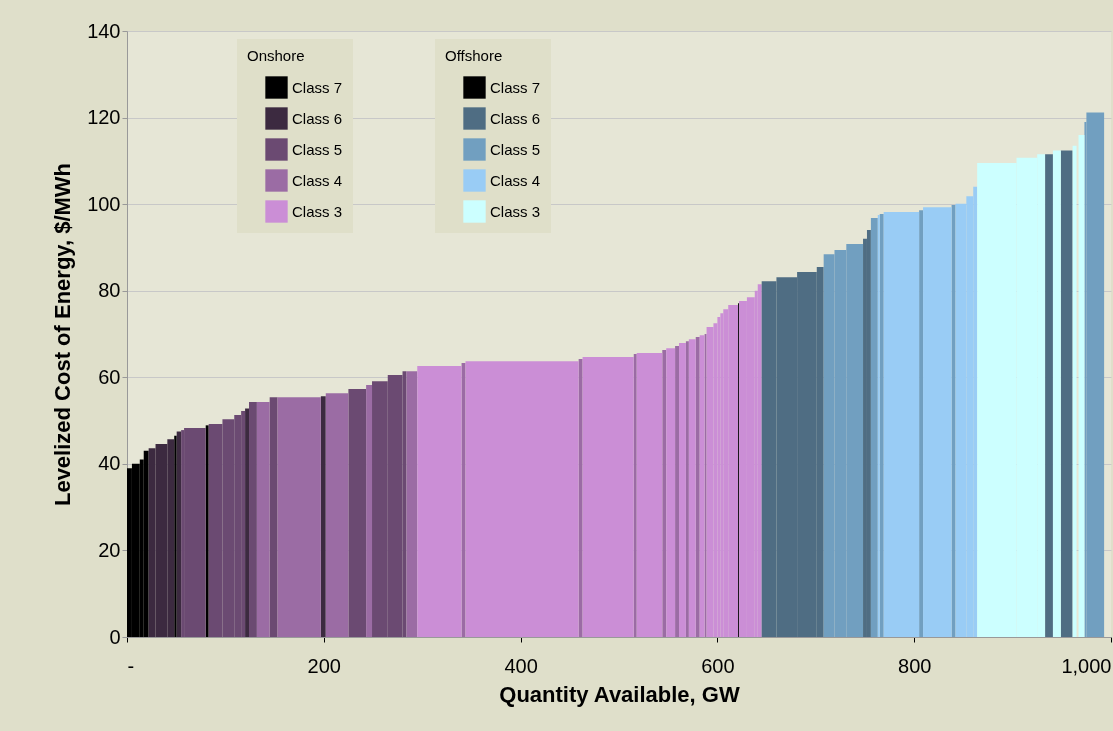  What do you see at coordinates (915, 665) in the screenshot?
I see `x-tick-label: 800` at bounding box center [915, 665].